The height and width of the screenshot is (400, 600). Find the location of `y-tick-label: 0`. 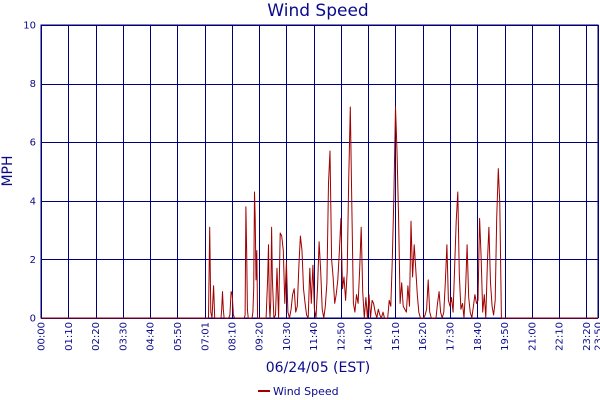

y-tick-label: 0 is located at coordinates (33, 319).